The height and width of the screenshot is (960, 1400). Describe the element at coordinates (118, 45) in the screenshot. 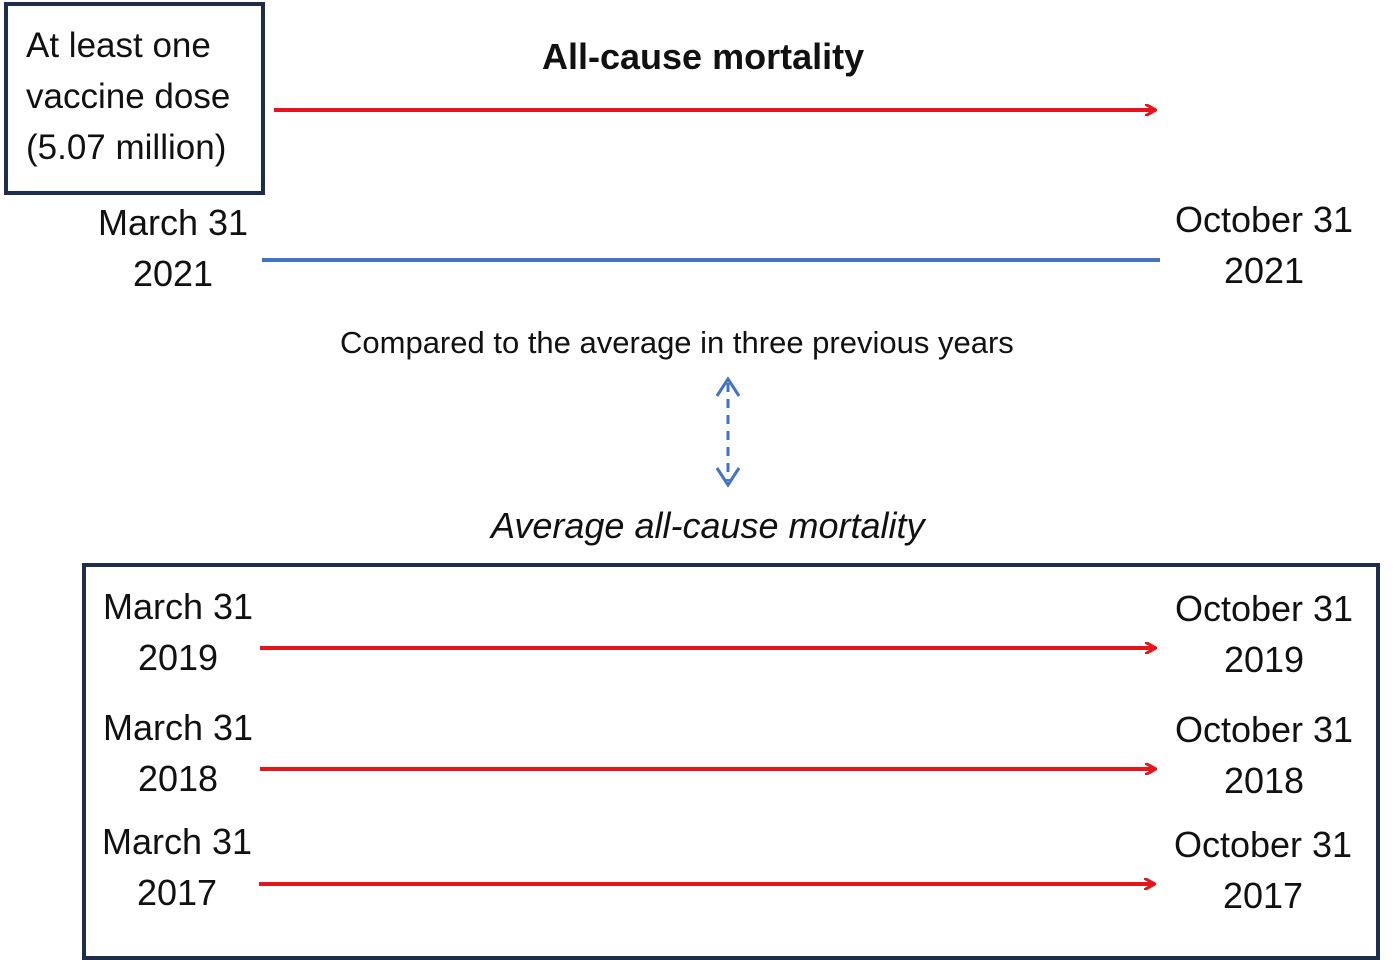

I see `vaccine-dose-line-1: At least one` at that location.